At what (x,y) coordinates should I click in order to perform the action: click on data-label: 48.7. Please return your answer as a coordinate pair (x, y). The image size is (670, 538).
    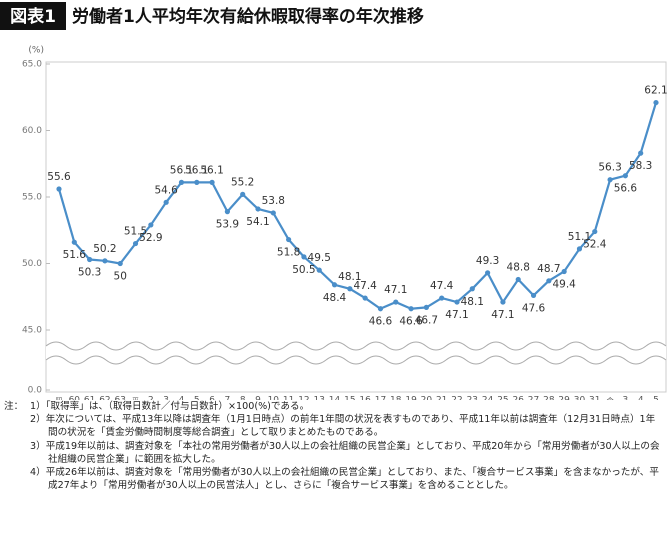
    Looking at the image, I should click on (548, 269).